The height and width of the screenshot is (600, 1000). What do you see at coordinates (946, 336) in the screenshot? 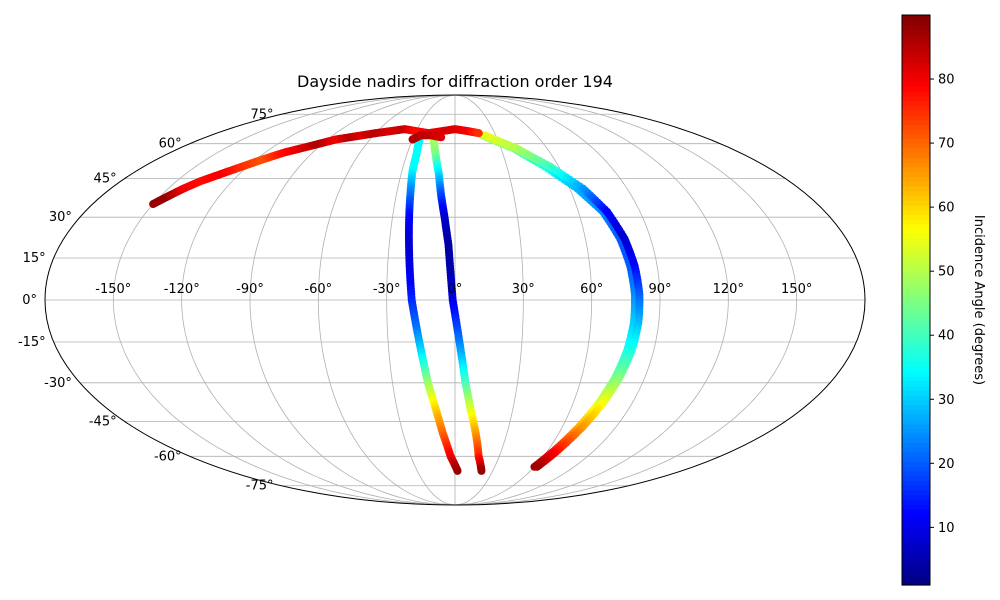
I see `colorbar-tick-label: 40` at bounding box center [946, 336].